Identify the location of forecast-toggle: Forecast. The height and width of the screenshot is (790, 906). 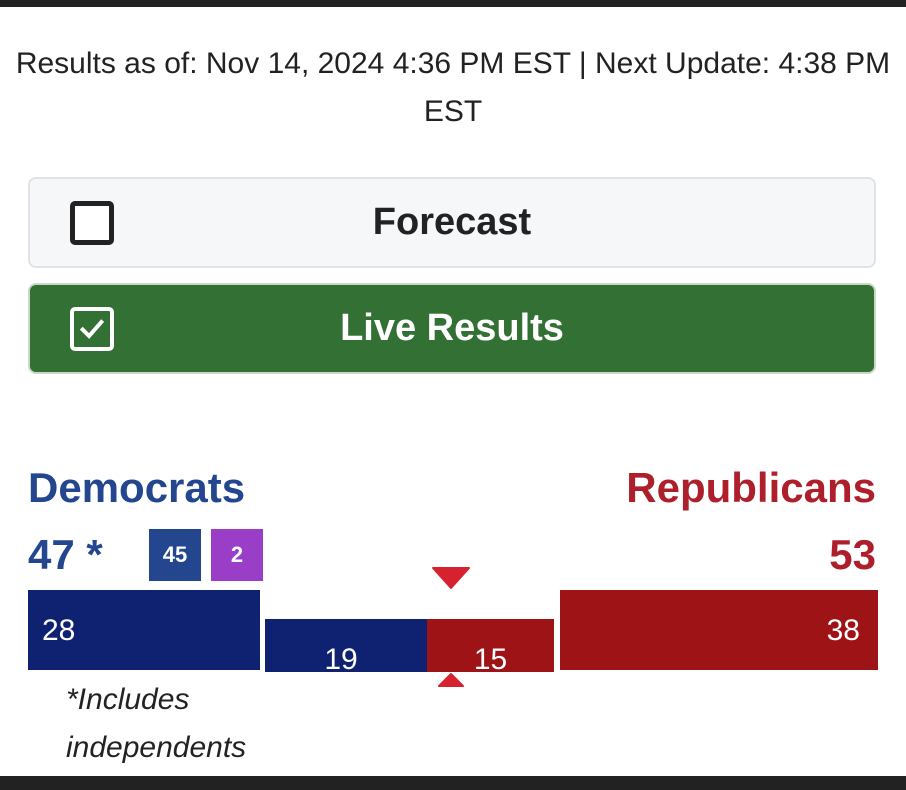
(452, 222).